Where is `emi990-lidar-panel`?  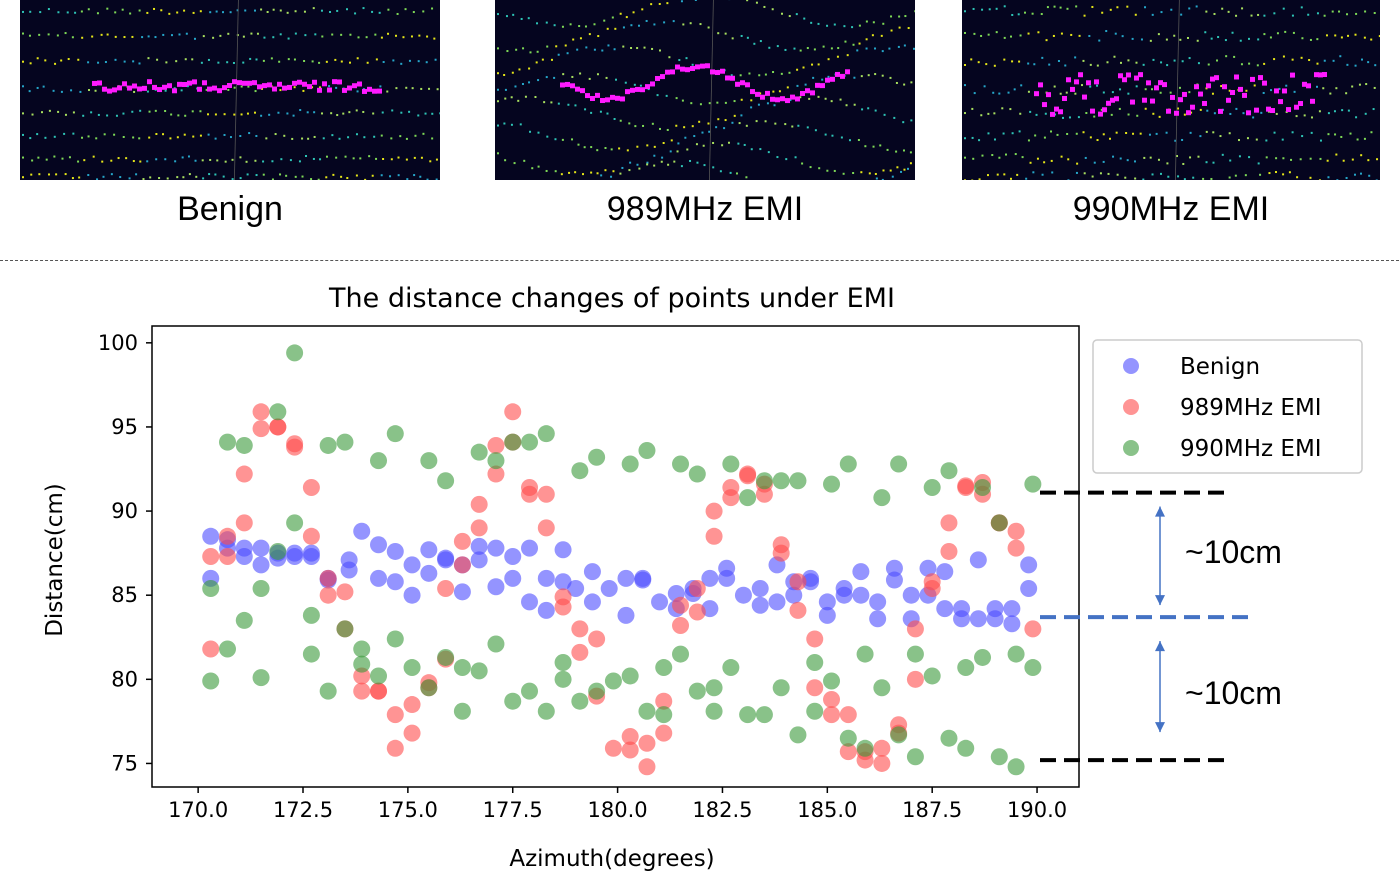
emi990-lidar-panel is located at coordinates (1171, 90).